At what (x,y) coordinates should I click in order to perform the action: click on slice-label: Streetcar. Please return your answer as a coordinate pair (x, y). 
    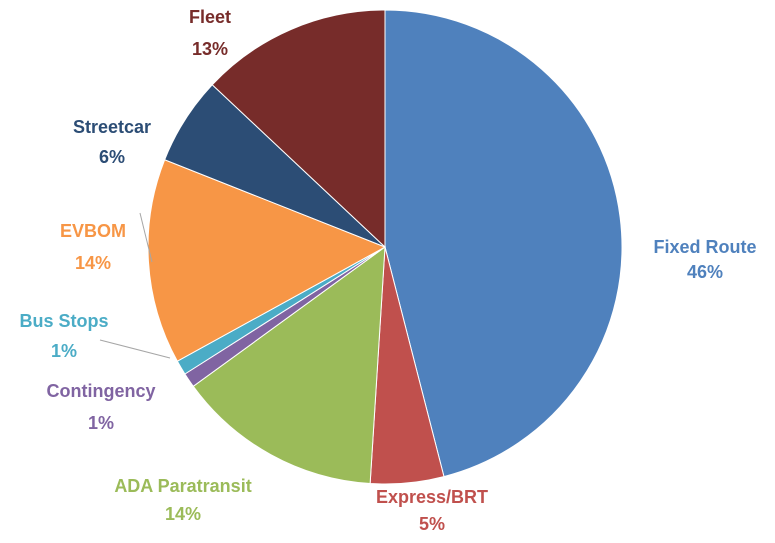
    Looking at the image, I should click on (112, 127).